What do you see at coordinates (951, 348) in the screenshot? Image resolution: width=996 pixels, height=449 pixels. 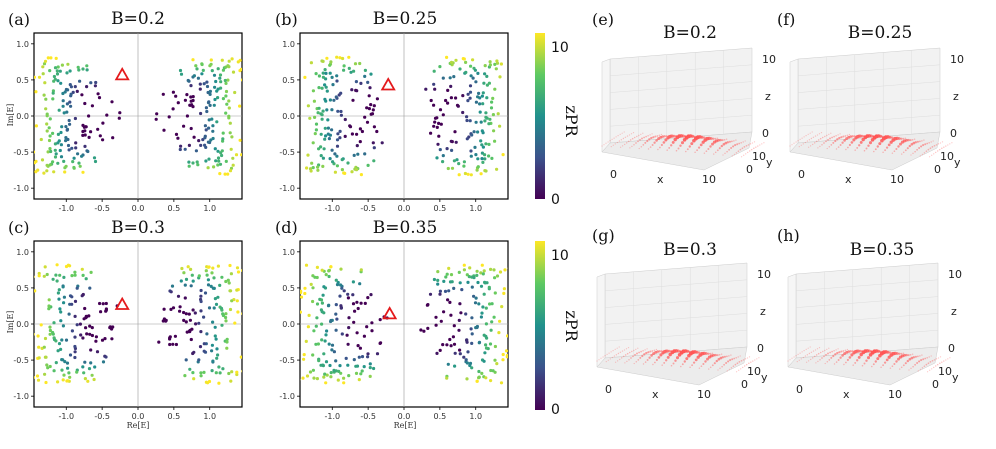 I see `z-tick-label: 0` at bounding box center [951, 348].